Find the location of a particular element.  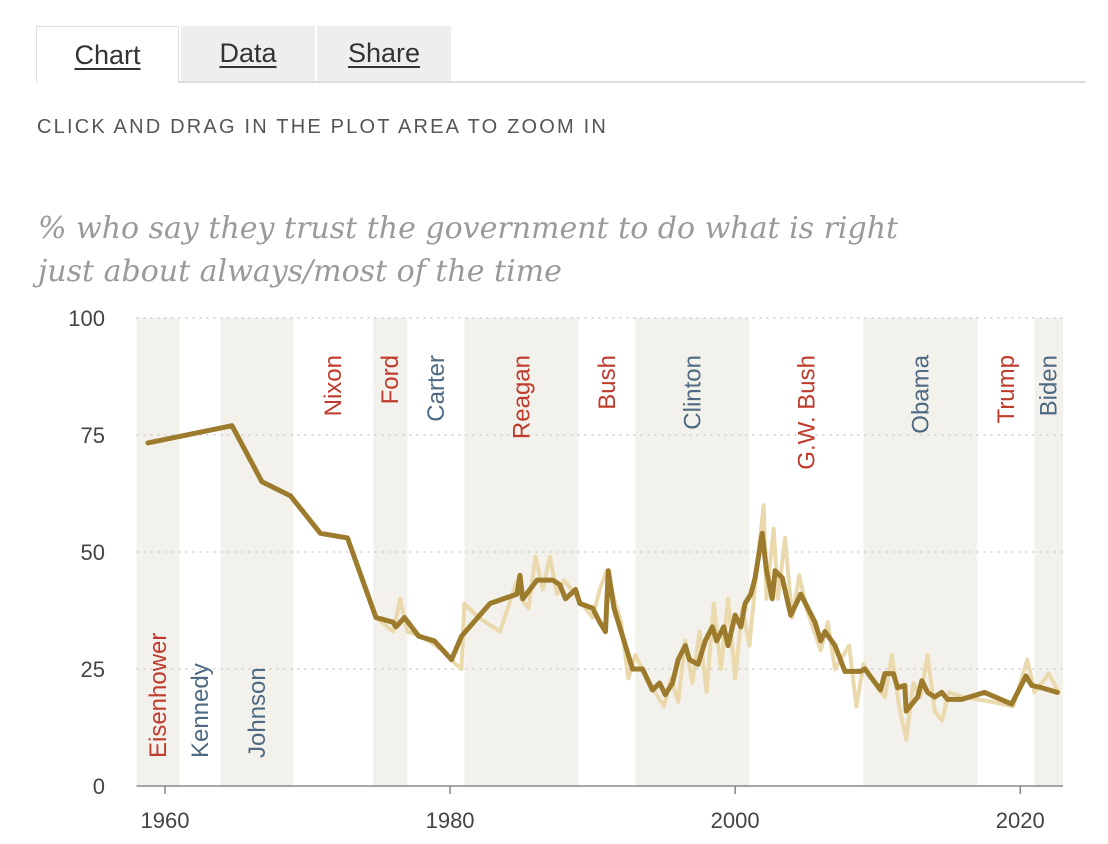

president-label: Bush is located at coordinates (607, 382).